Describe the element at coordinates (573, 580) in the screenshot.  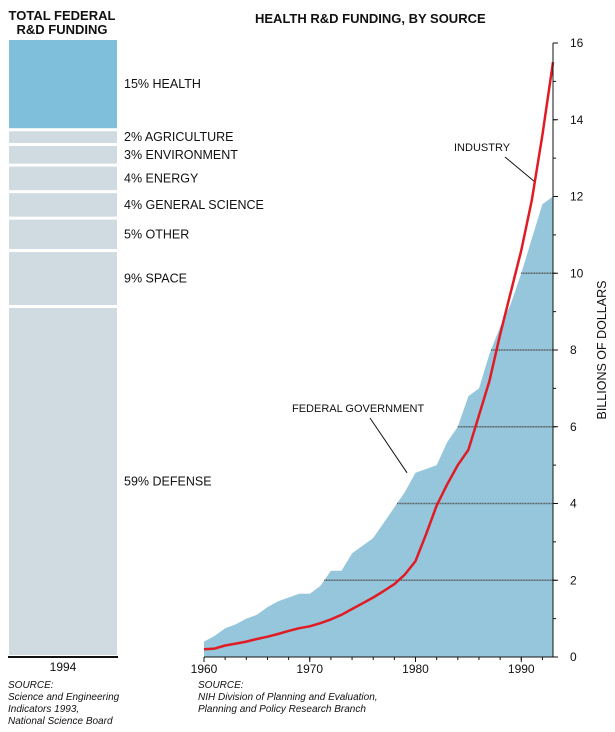
I see `y-tick-label-1: 2` at that location.